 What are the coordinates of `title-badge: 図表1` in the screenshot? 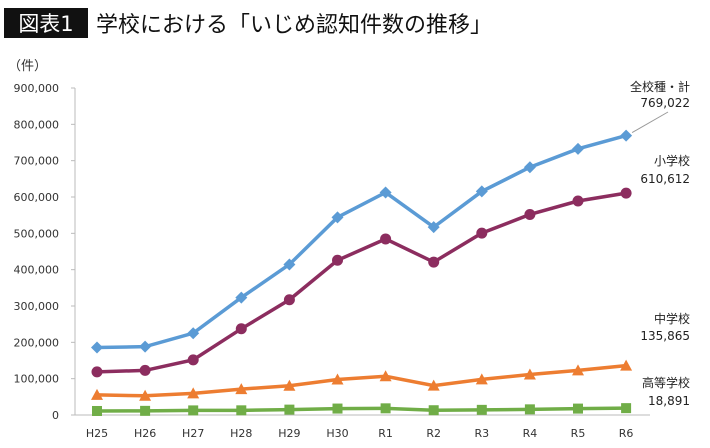 It's located at (45, 24).